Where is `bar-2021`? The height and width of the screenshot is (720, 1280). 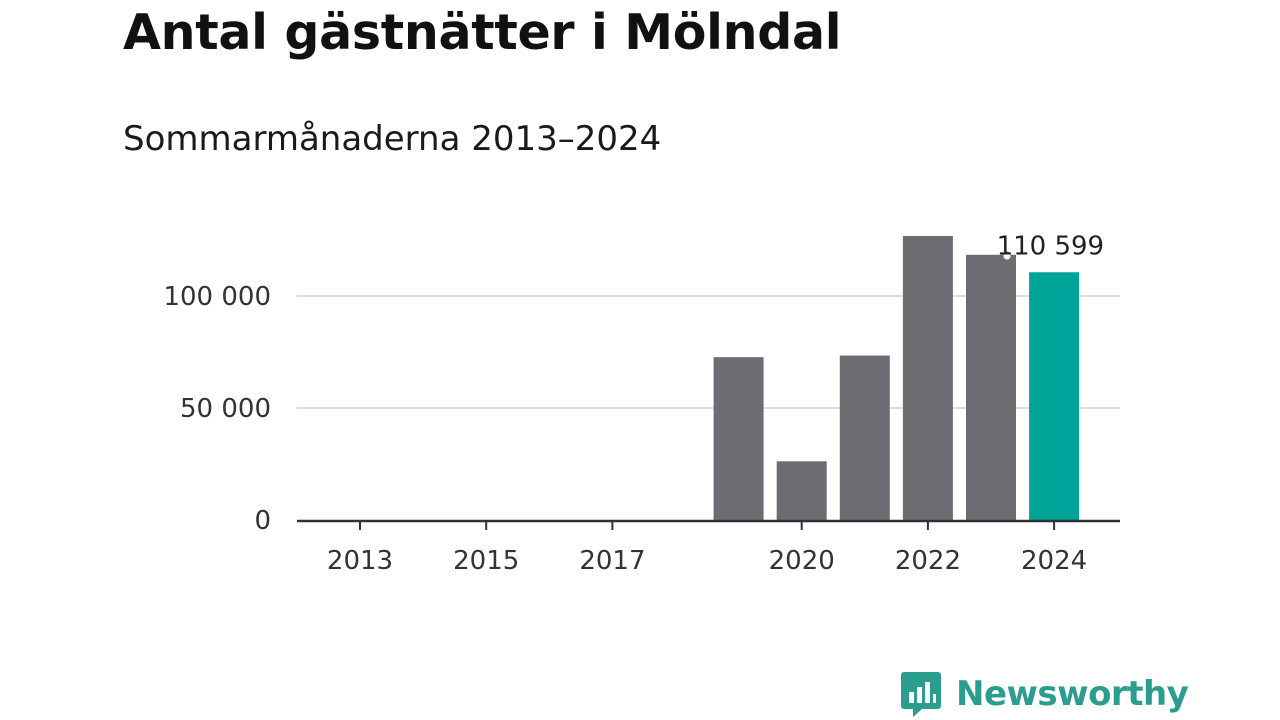 bar-2021 is located at coordinates (864, 437).